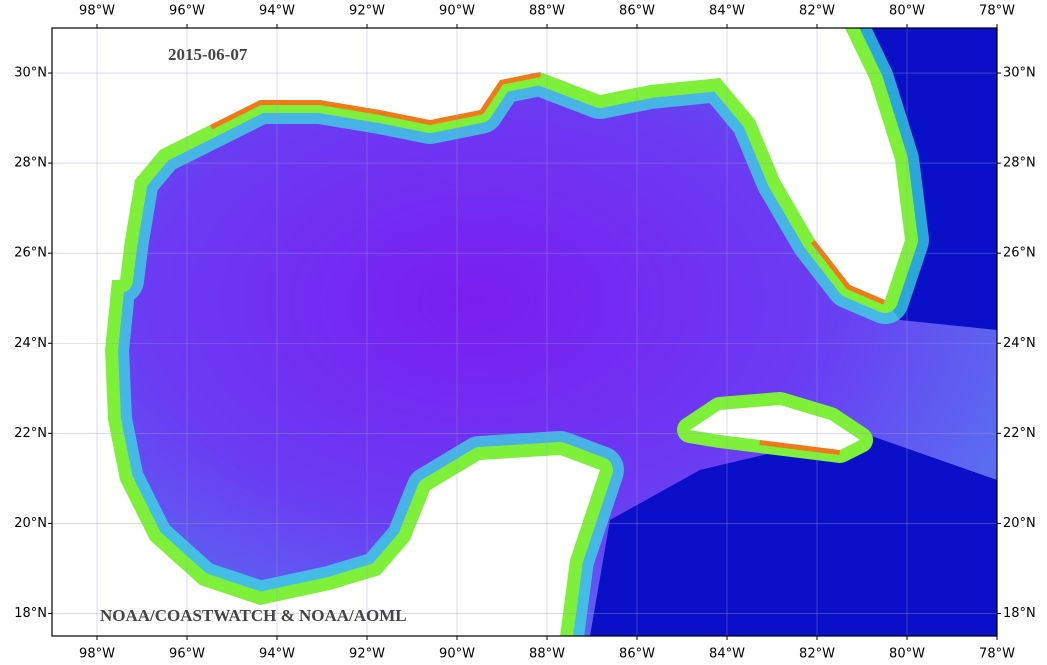  What do you see at coordinates (208, 54) in the screenshot?
I see `date-label: 2015-06-07` at bounding box center [208, 54].